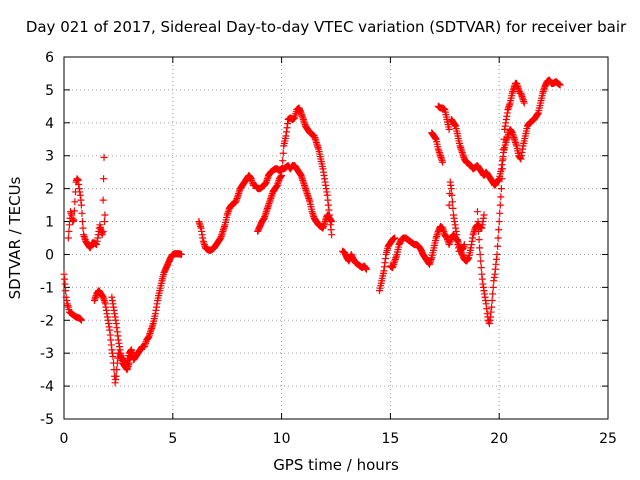 The image size is (640, 480). I want to click on y-tick-label: -2, so click(47, 321).